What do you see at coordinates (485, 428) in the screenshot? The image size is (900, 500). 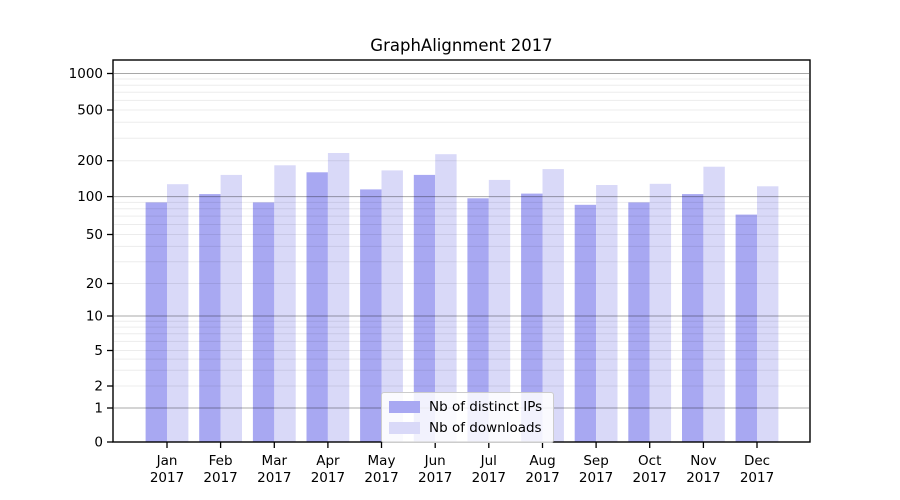 I see `legend-label-downloads: Nb of downloads` at bounding box center [485, 428].